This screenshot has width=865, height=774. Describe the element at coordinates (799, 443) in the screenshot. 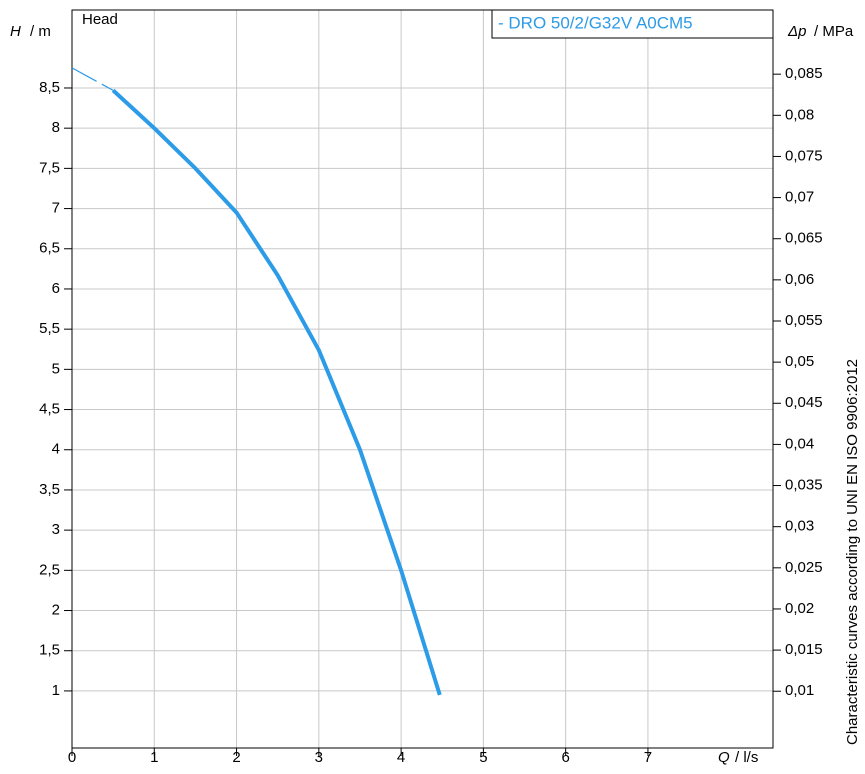

I see `y2-tick-label: 0,04` at that location.